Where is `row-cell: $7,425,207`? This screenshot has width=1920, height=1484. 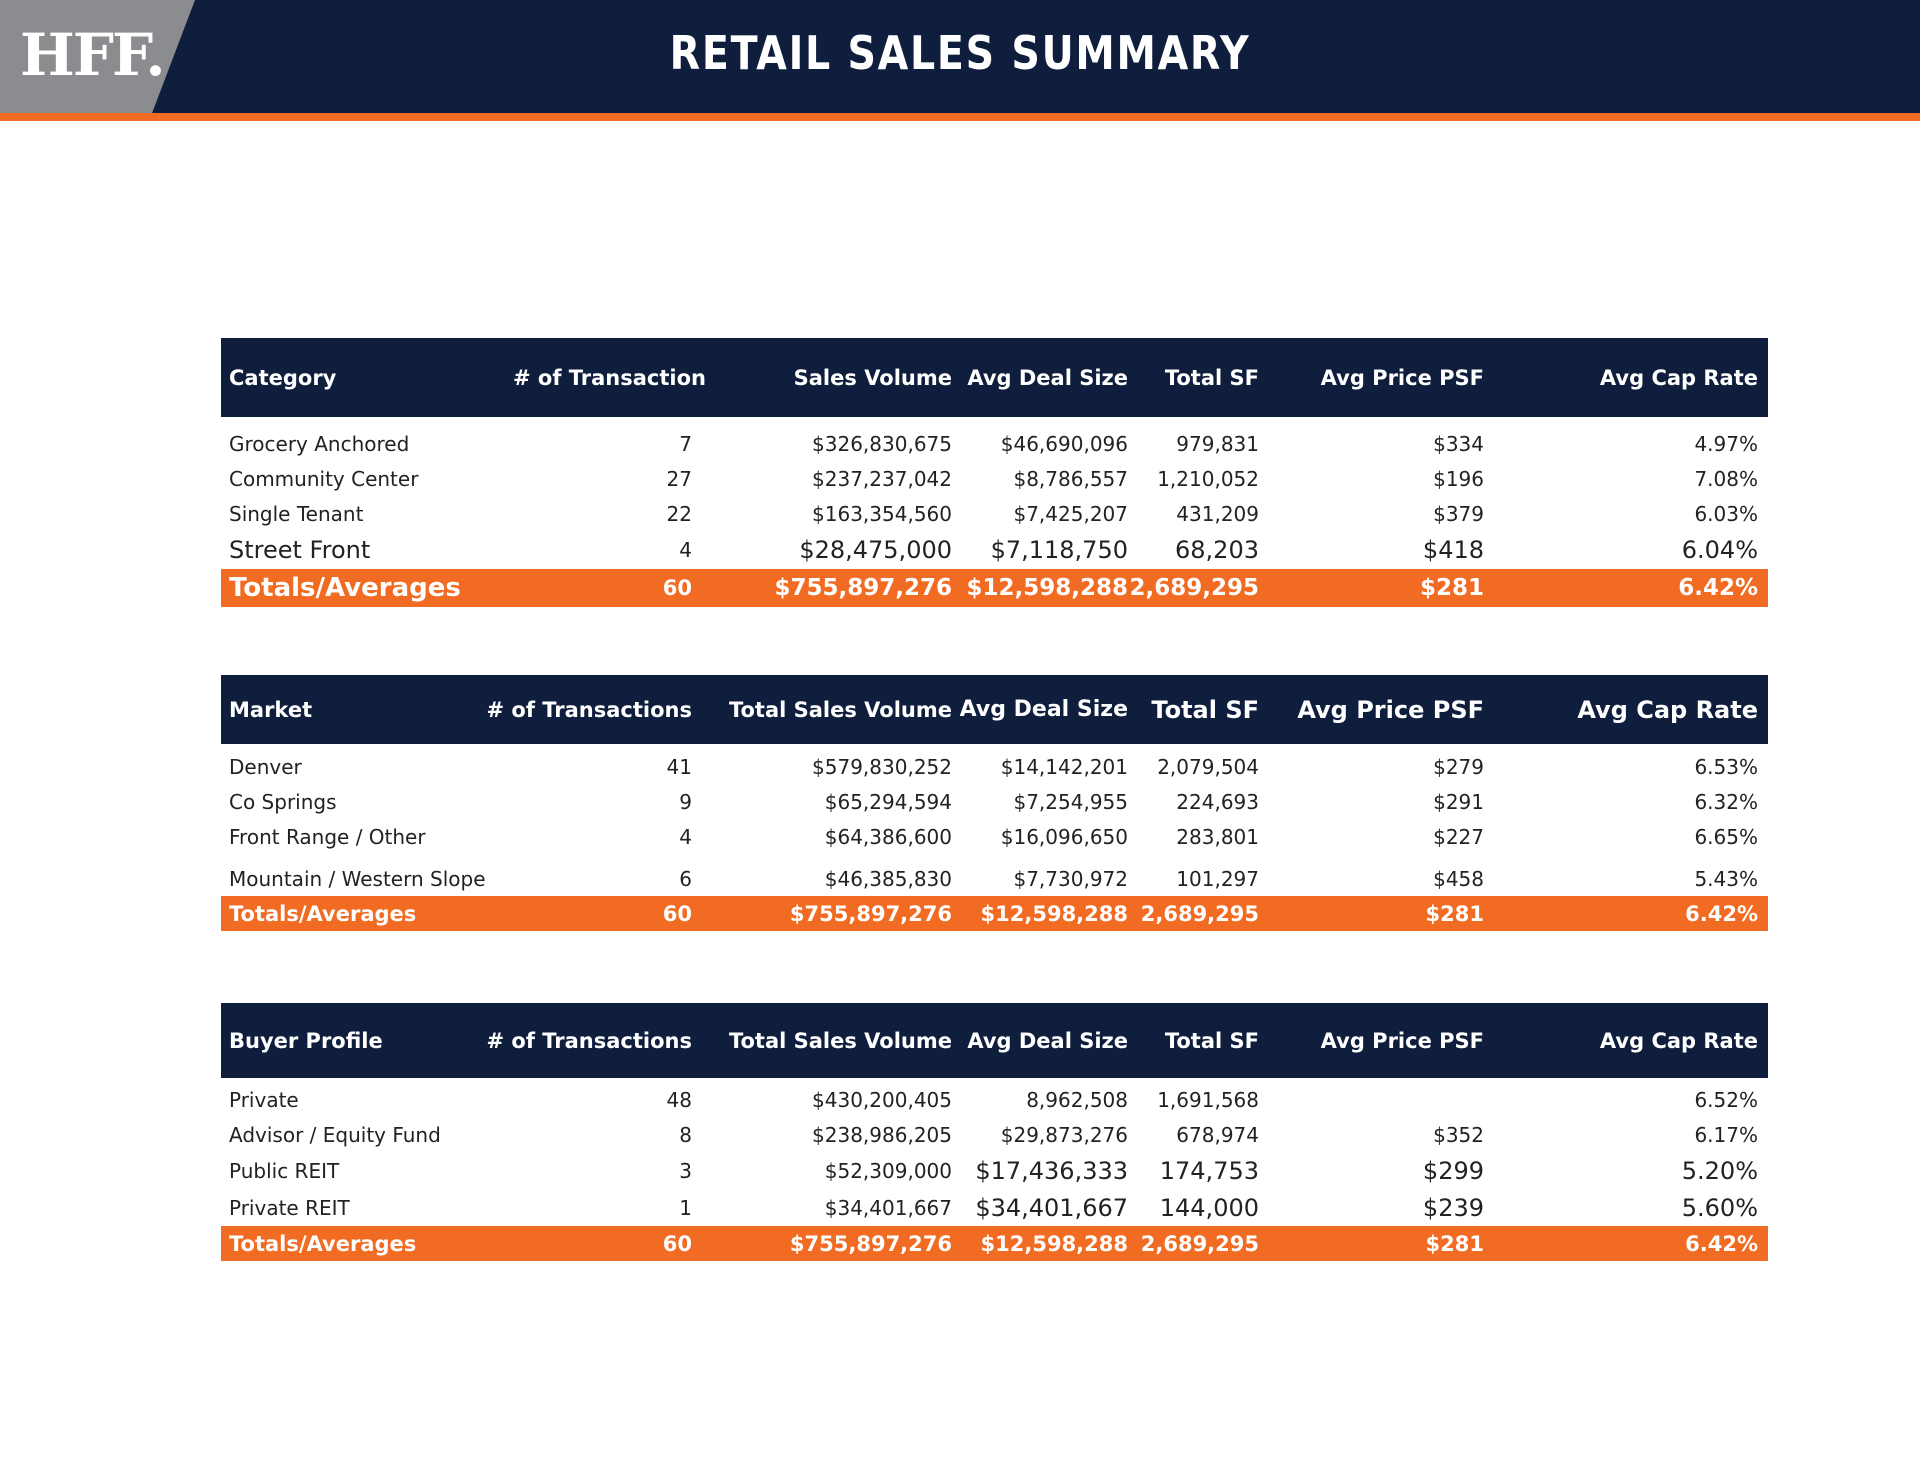 row-cell: $7,425,207 is located at coordinates (1070, 513).